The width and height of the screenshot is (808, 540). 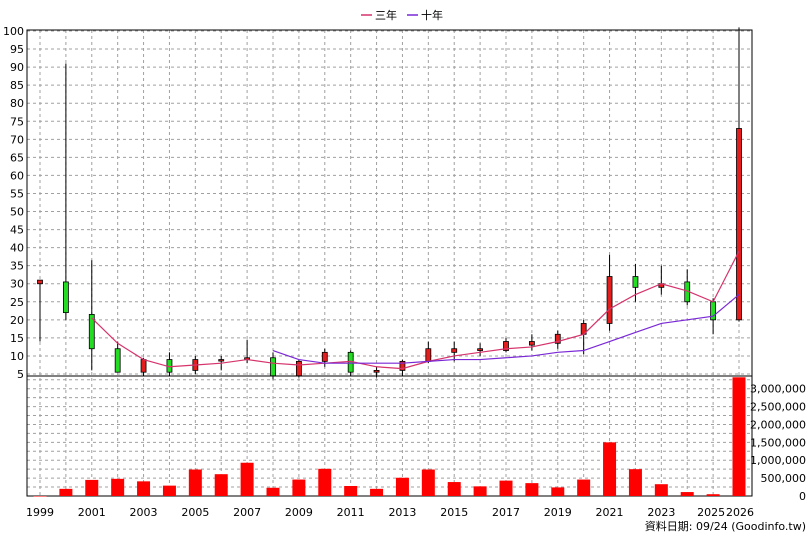 I want to click on volume-bar-2023, so click(x=661, y=490).